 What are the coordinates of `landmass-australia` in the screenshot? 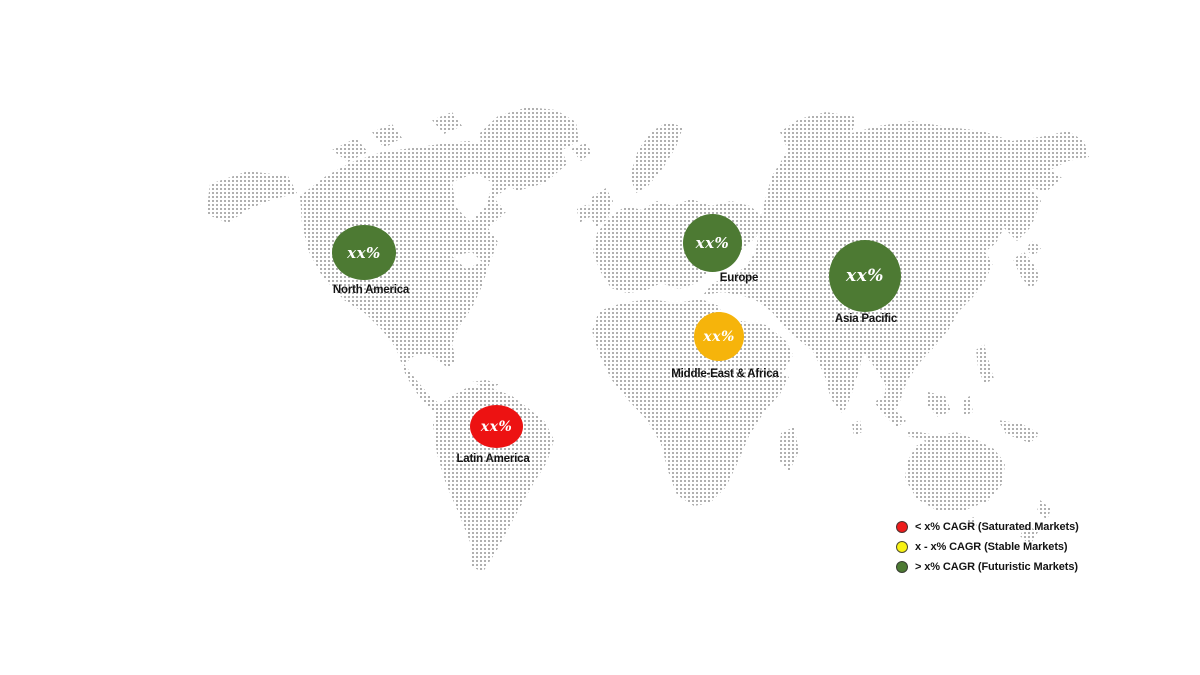 It's located at (955, 480).